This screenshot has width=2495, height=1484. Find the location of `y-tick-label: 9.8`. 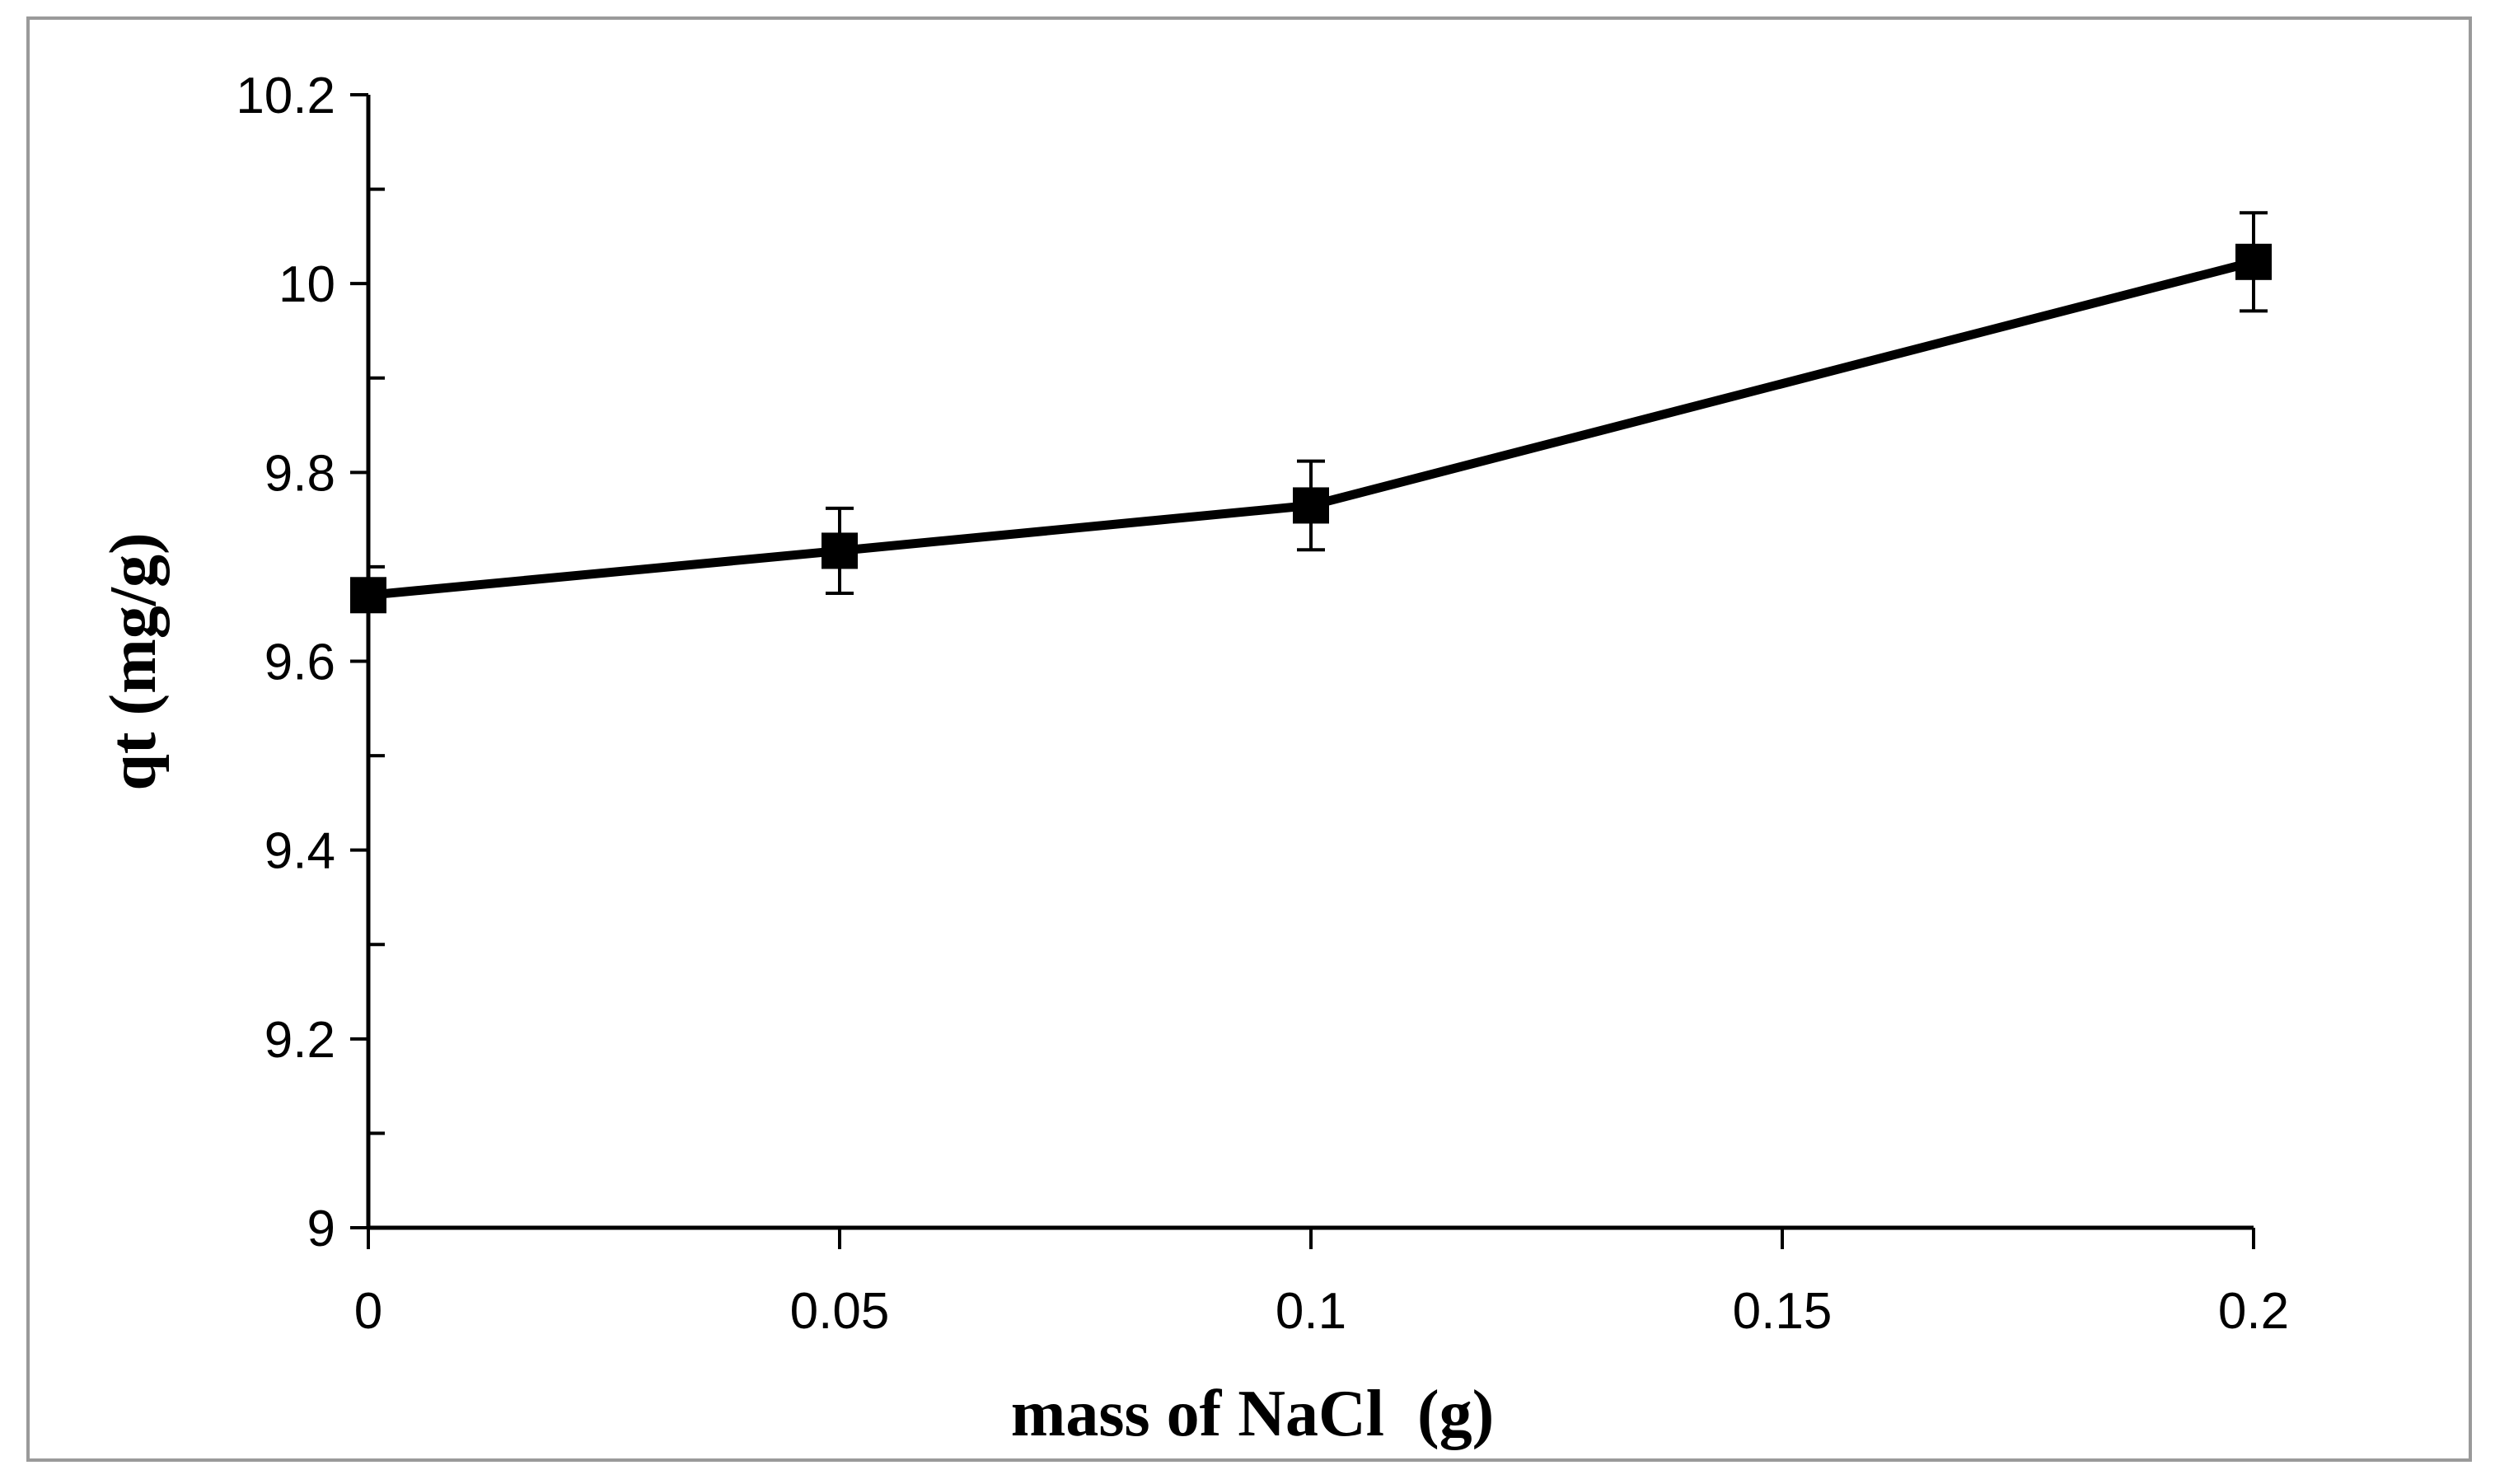

y-tick-label: 9.8 is located at coordinates (300, 474).